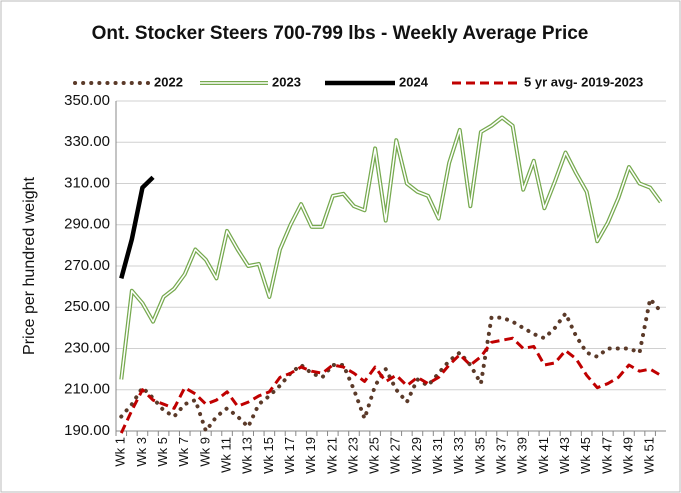  I want to click on x-tick-label: Wk 5, so click(162, 452).